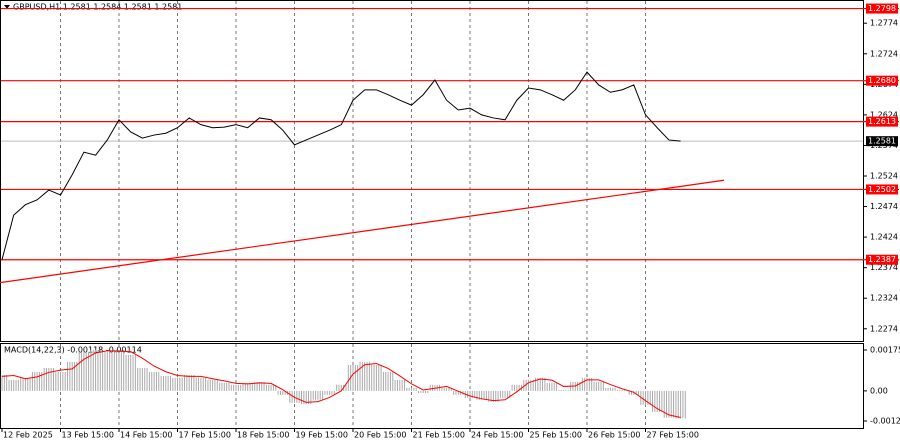  What do you see at coordinates (73, 350) in the screenshot?
I see `macd-title: MACD(14,22,3) -0.00118 -0.00114` at bounding box center [73, 350].